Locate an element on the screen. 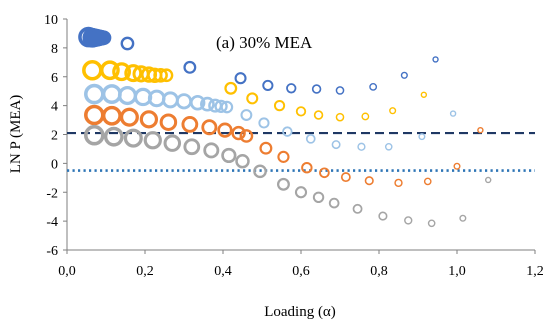  y-tick-label: 6 is located at coordinates (54, 78).